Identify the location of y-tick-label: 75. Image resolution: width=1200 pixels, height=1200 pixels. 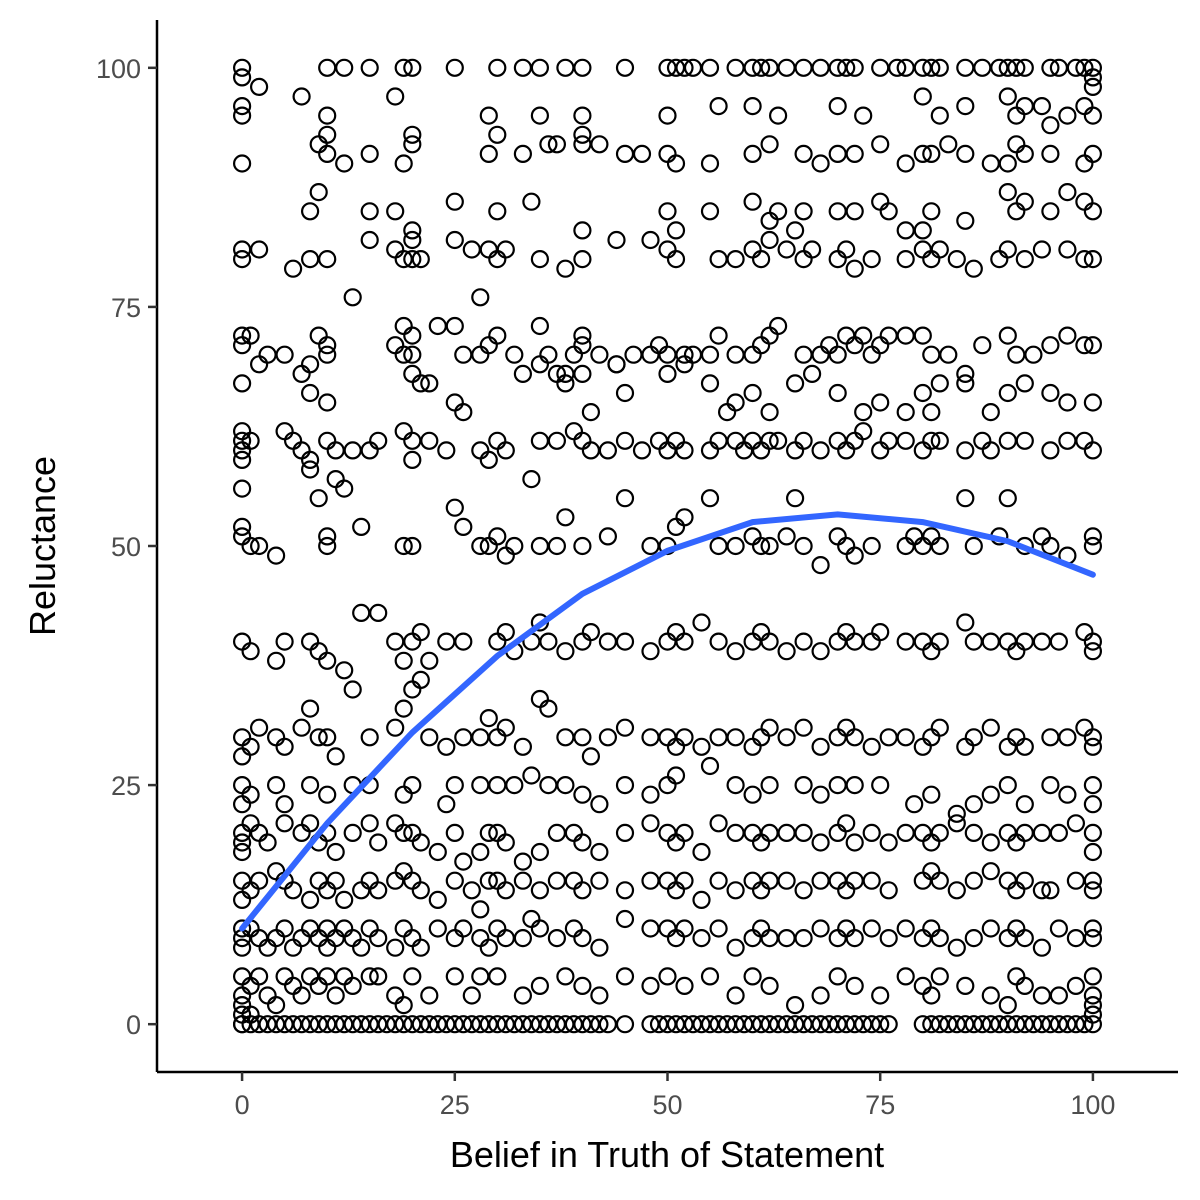
(126, 308).